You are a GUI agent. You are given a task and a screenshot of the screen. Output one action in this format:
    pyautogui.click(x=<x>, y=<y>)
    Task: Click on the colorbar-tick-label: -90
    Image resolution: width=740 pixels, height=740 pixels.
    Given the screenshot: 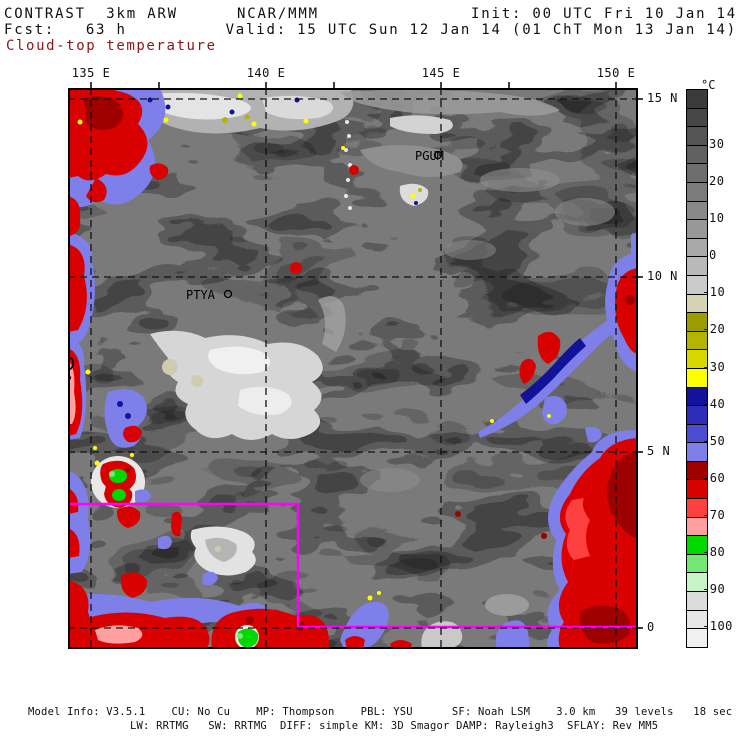 What is the action you would take?
    pyautogui.click(x=714, y=589)
    